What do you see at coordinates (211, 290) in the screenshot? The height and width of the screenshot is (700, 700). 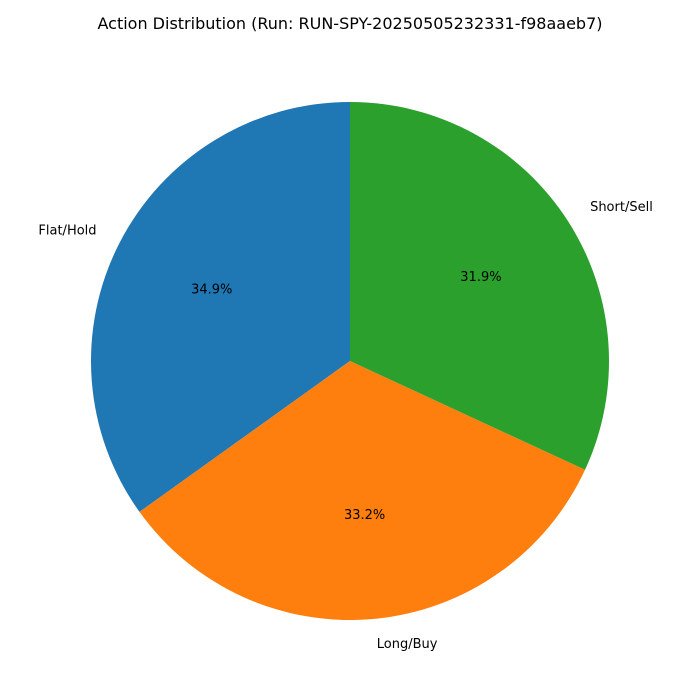 I see `slice-percentage-label: 34.9%` at bounding box center [211, 290].